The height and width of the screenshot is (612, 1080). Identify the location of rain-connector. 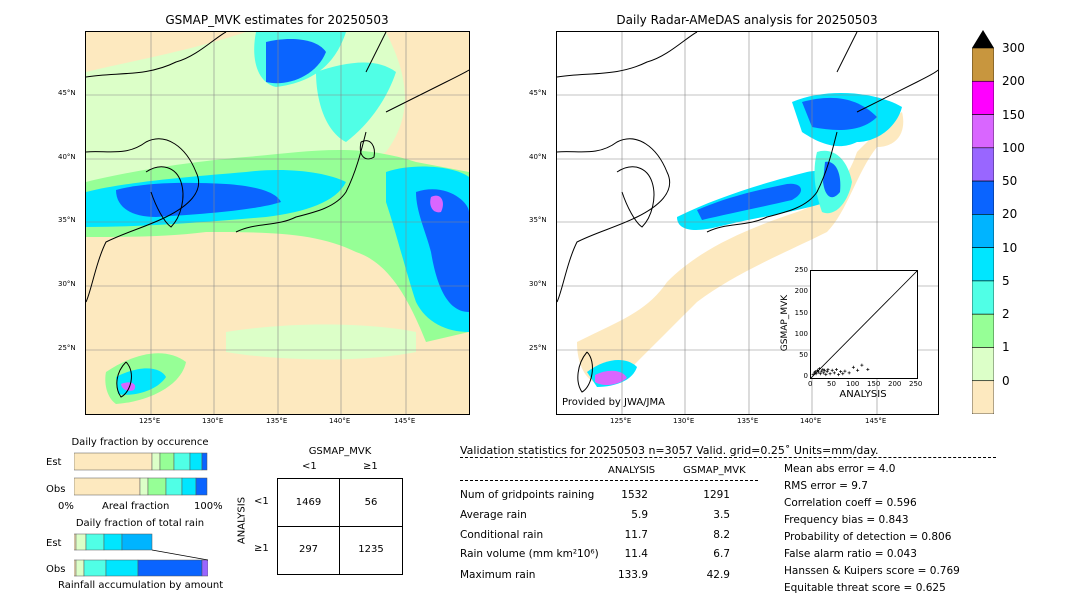
(180, 555).